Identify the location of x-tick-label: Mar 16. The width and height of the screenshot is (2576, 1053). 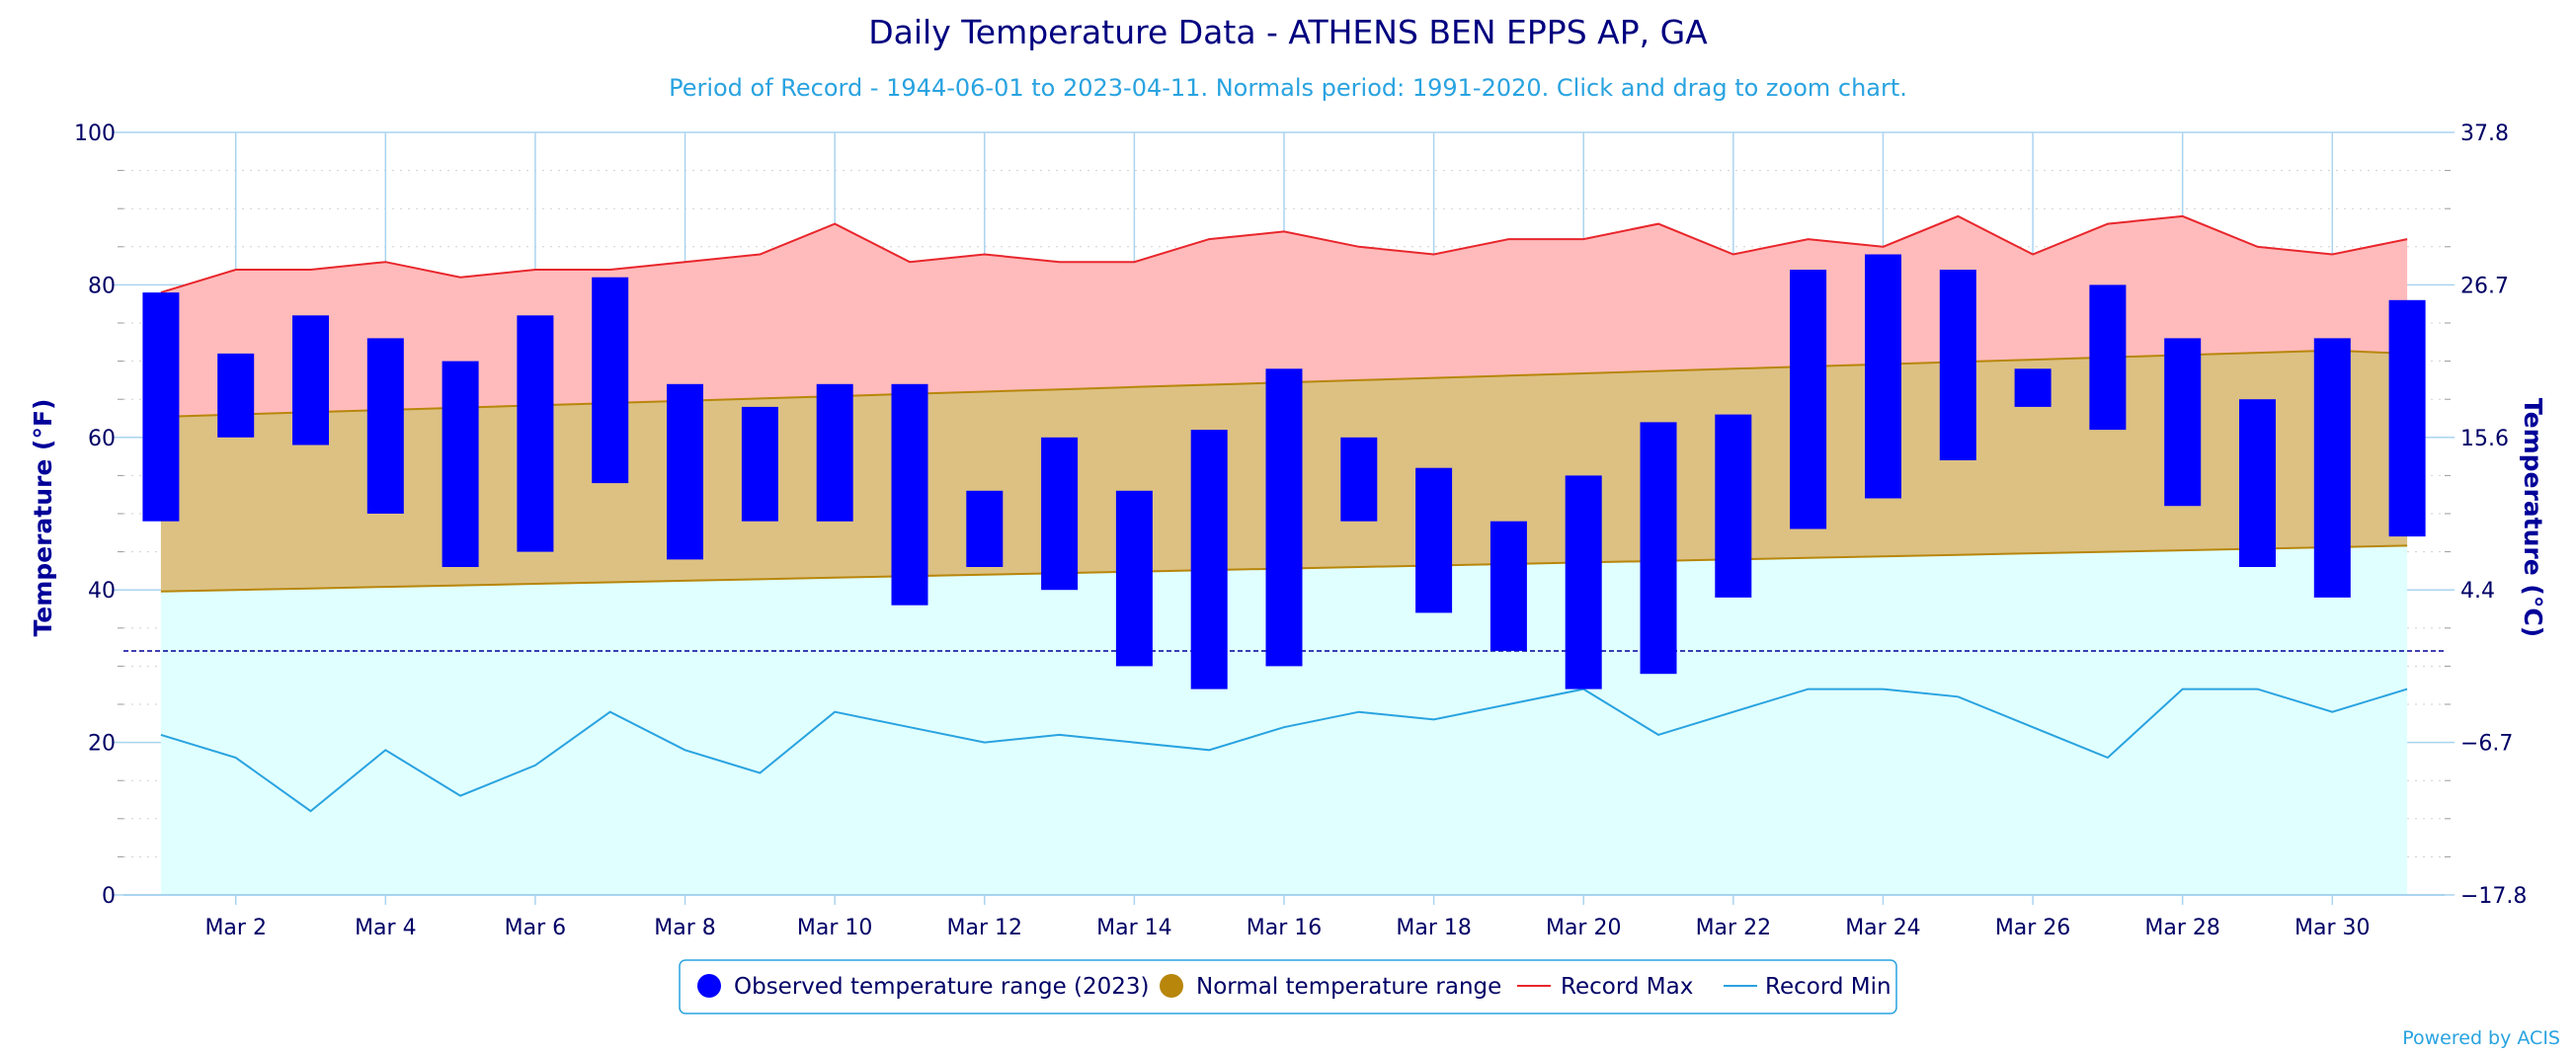
(1285, 928).